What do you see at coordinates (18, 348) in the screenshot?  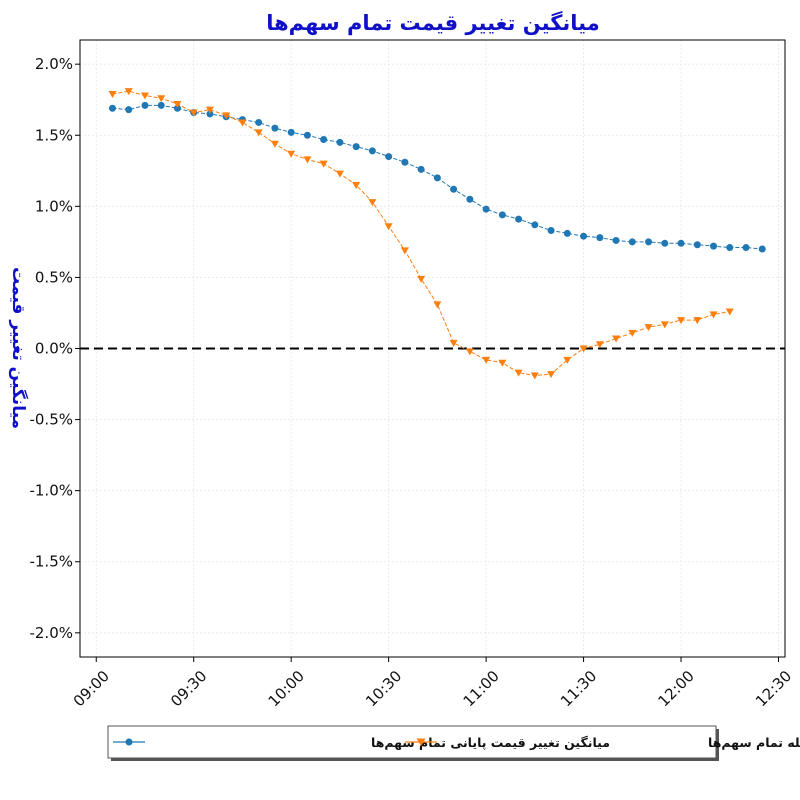 I see `y-axis-label: میانگین تغییر قیمت` at bounding box center [18, 348].